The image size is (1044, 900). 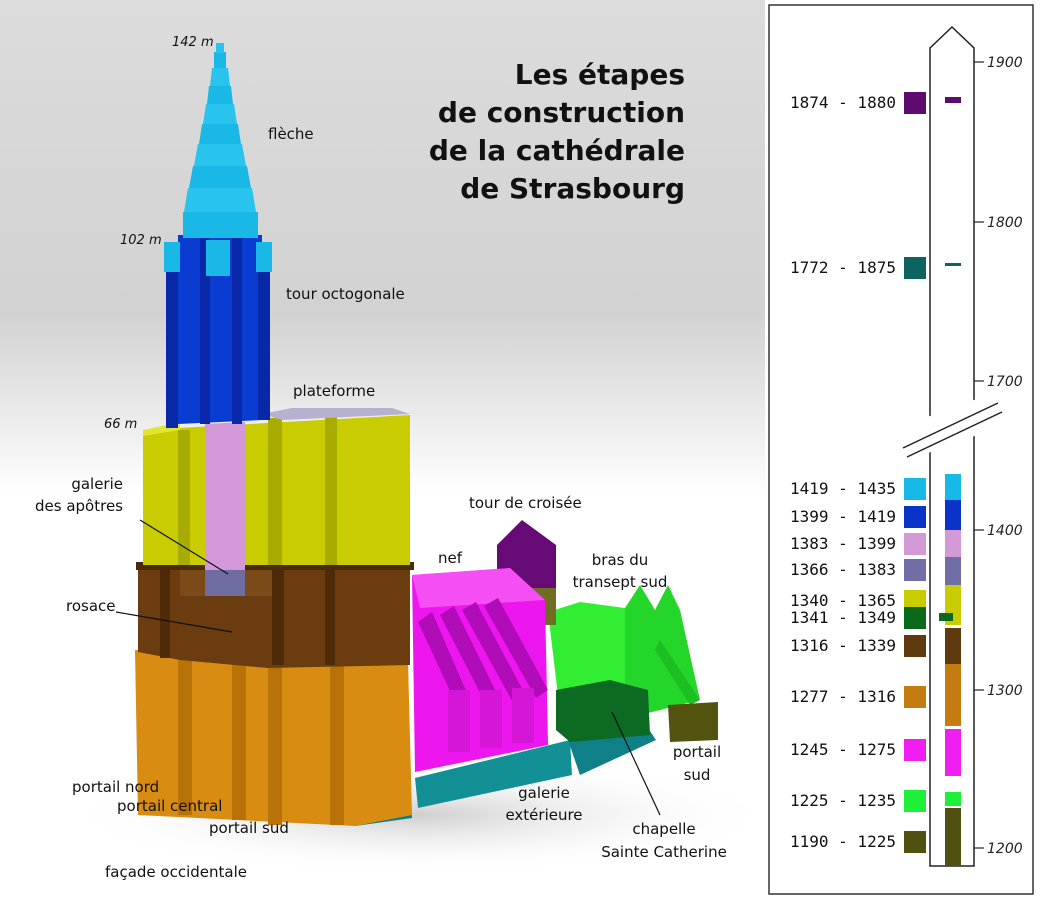 What do you see at coordinates (843, 617) in the screenshot?
I see `period-range-label: 1341 - 1349` at bounding box center [843, 617].